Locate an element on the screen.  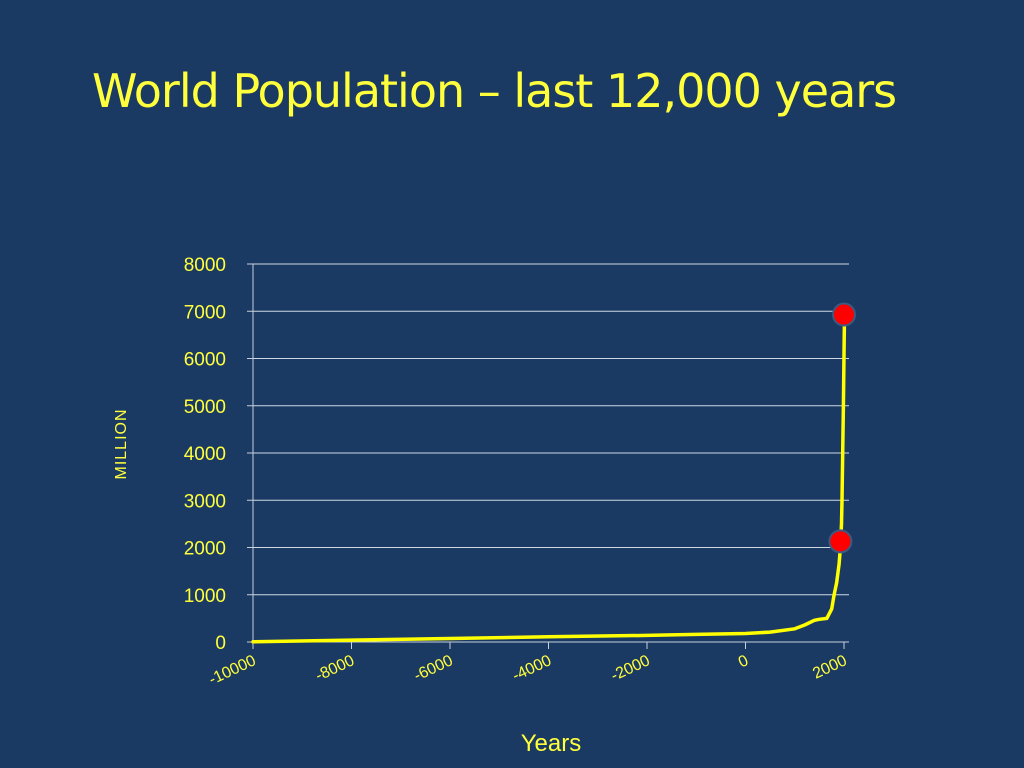
data-markers is located at coordinates (842, 428).